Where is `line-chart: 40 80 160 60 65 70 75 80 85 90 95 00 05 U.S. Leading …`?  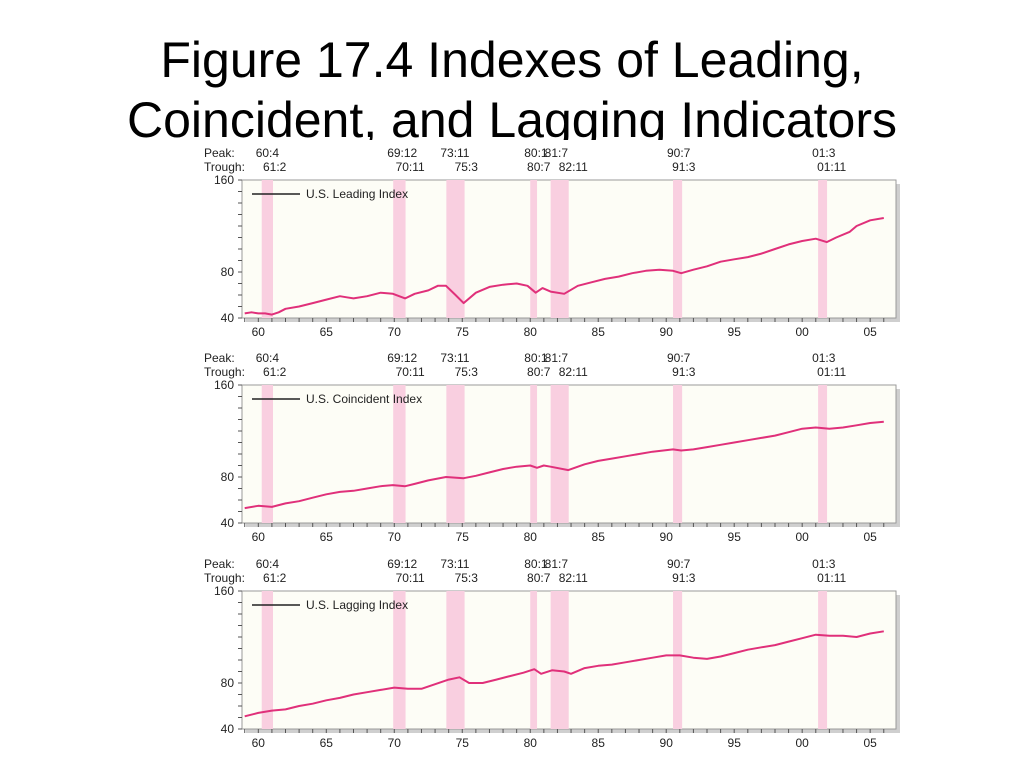
line-chart: 40 80 160 60 65 70 75 80 85 90 95 00 05 U.S. Leading … is located at coordinates (557, 256).